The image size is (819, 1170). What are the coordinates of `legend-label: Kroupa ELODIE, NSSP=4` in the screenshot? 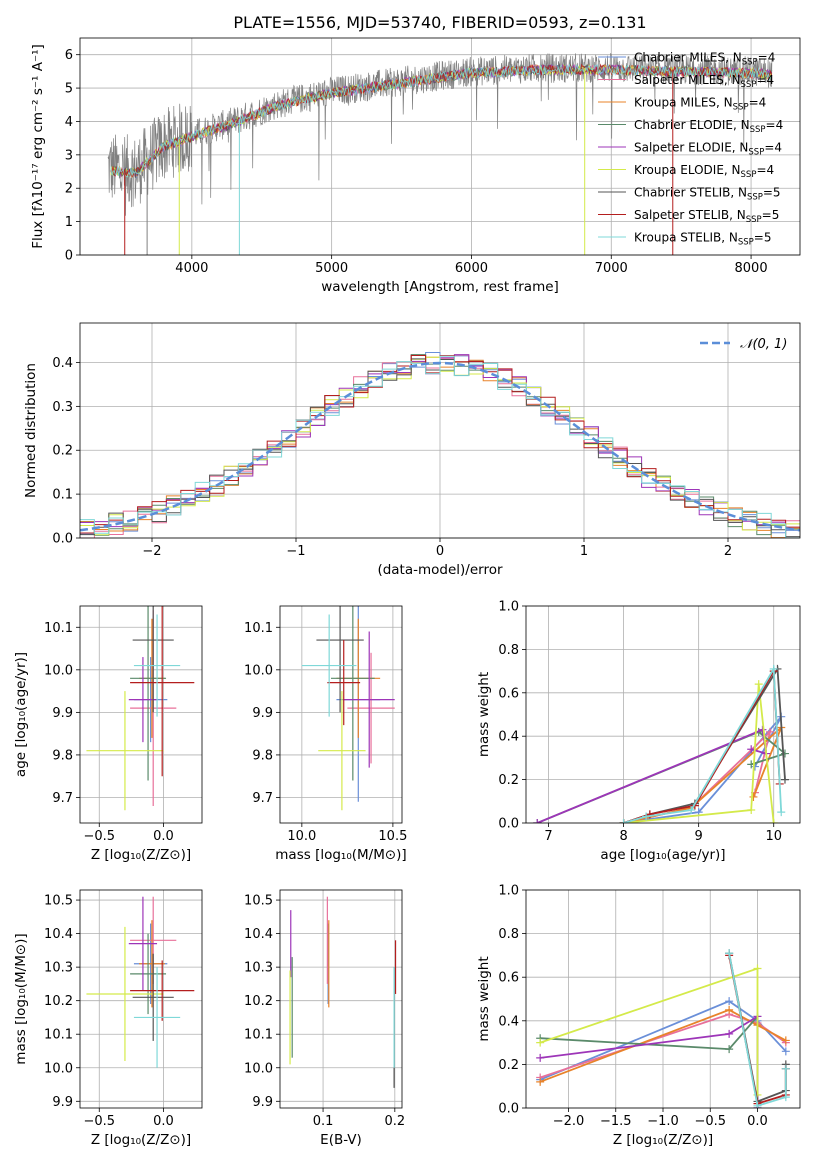 It's located at (704, 171).